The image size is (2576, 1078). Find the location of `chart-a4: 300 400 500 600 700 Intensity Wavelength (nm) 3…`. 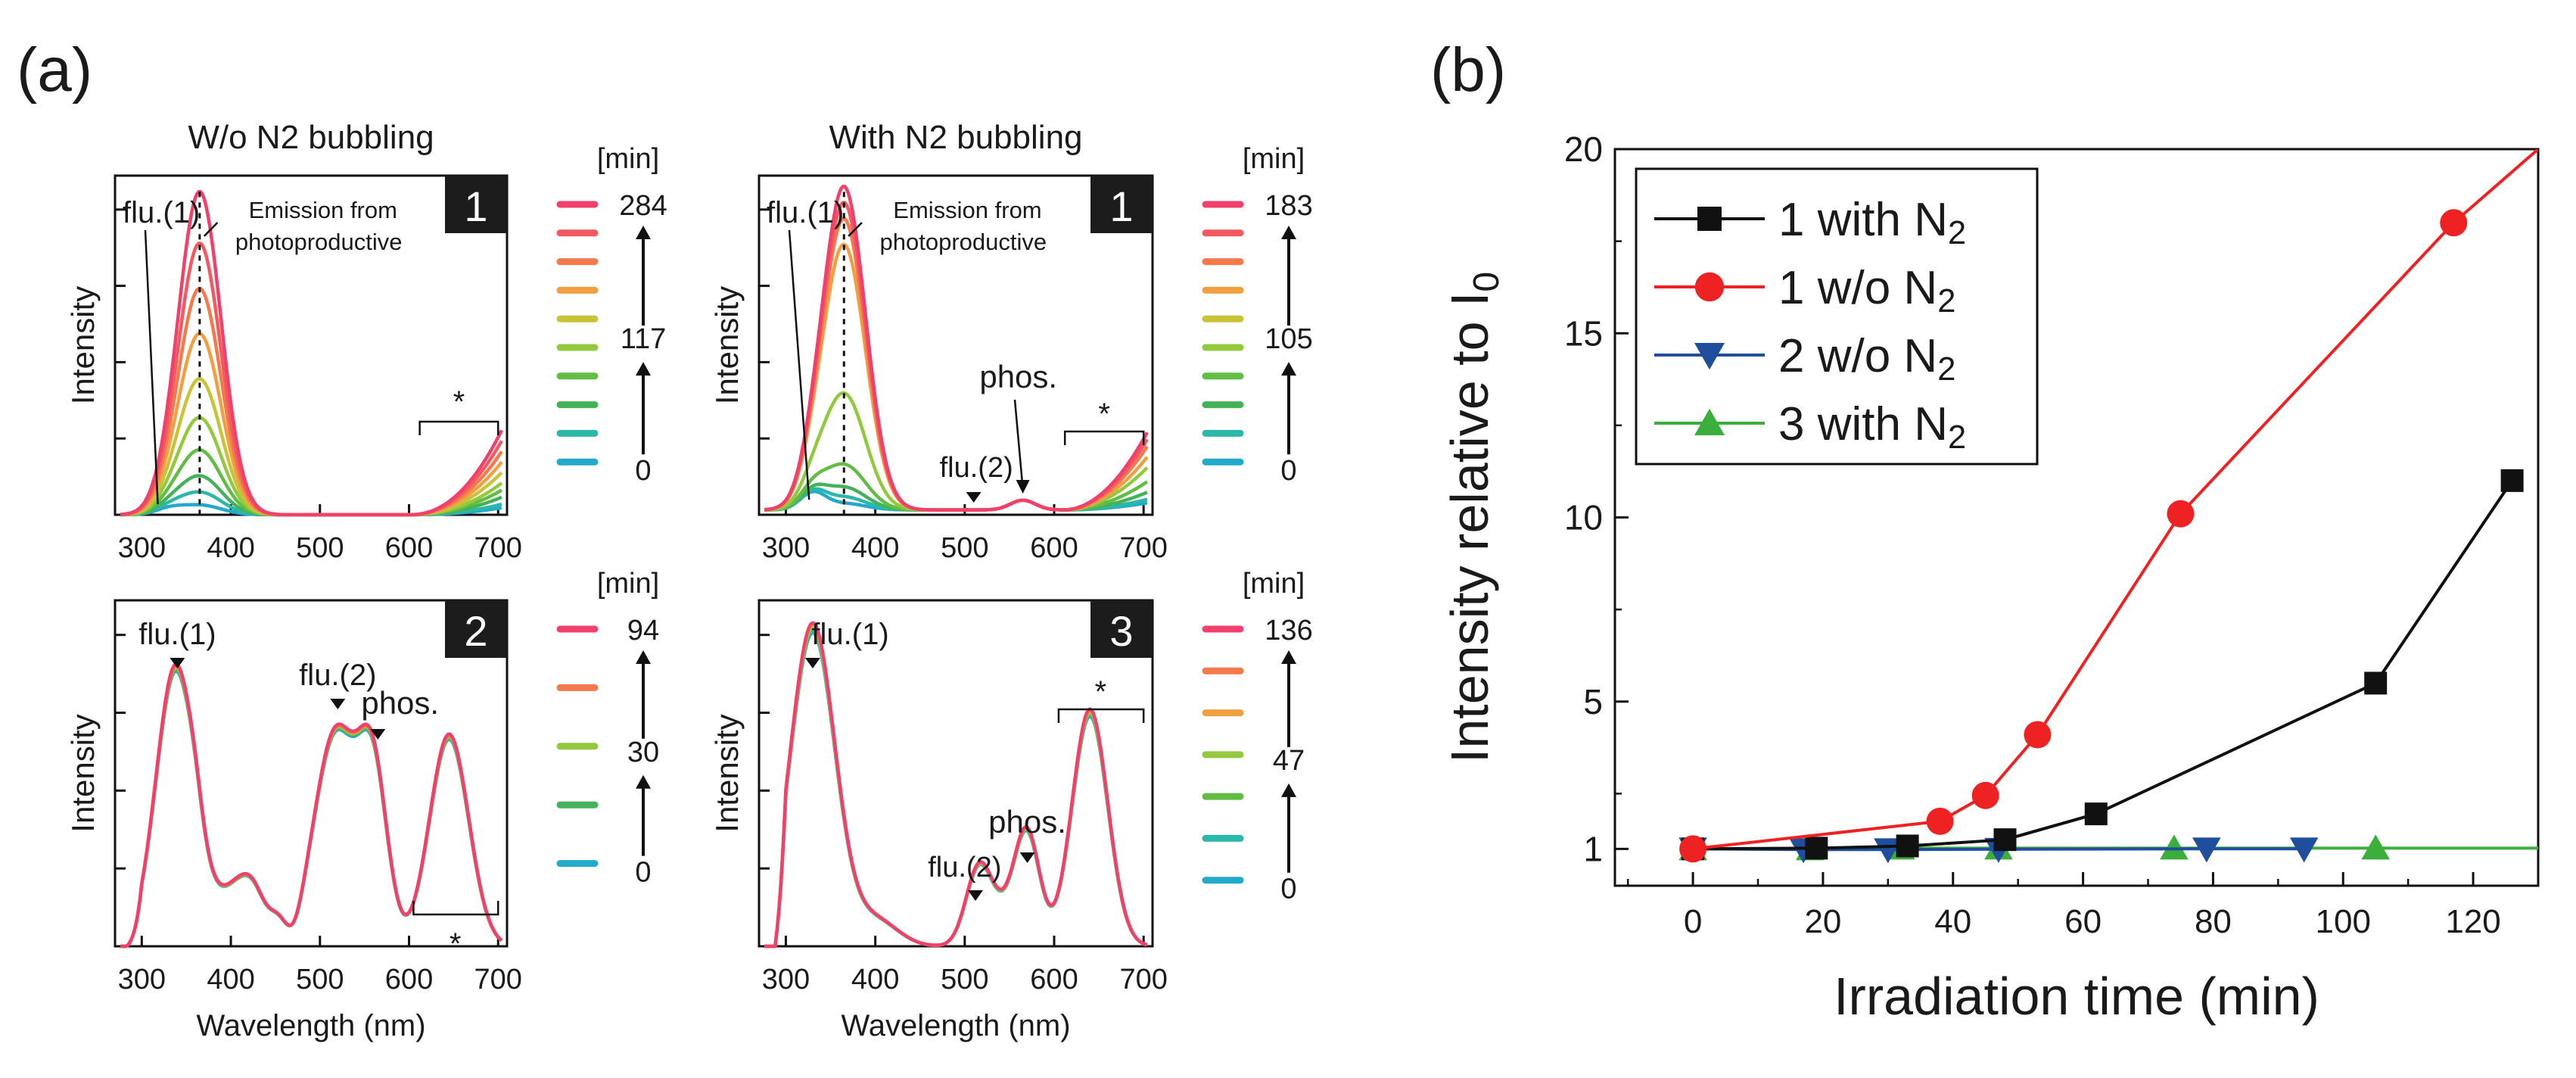

chart-a4: 300 400 500 600 700 Intensity Wavelength (nm) 3… is located at coordinates (1011, 805).